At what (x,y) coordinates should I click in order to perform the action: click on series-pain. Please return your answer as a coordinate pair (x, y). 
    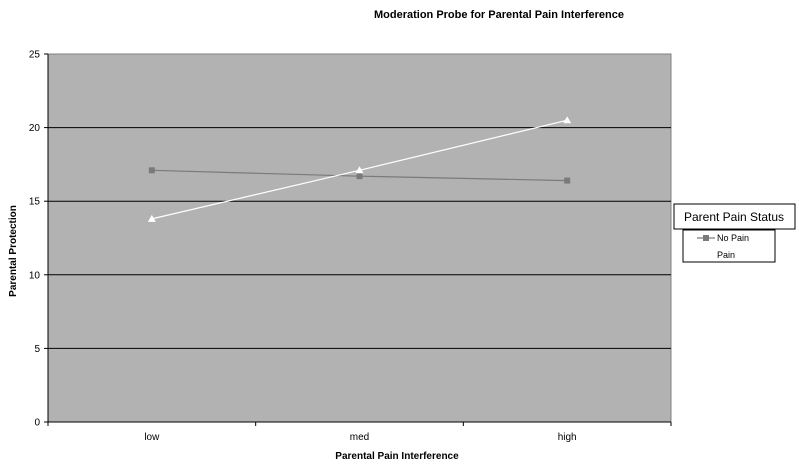
    Looking at the image, I should click on (359, 169).